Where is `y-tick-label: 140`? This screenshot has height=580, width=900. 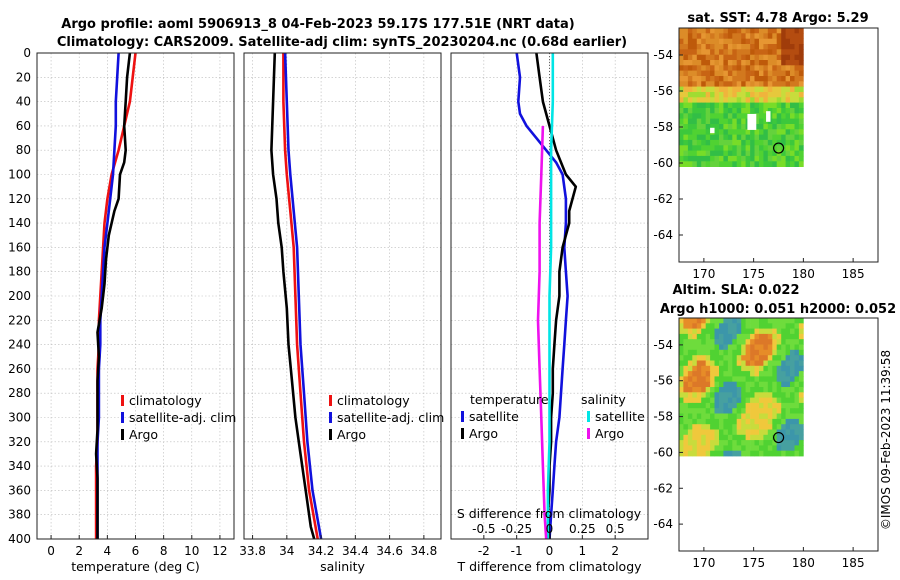
y-tick-label: 140 is located at coordinates (19, 223).